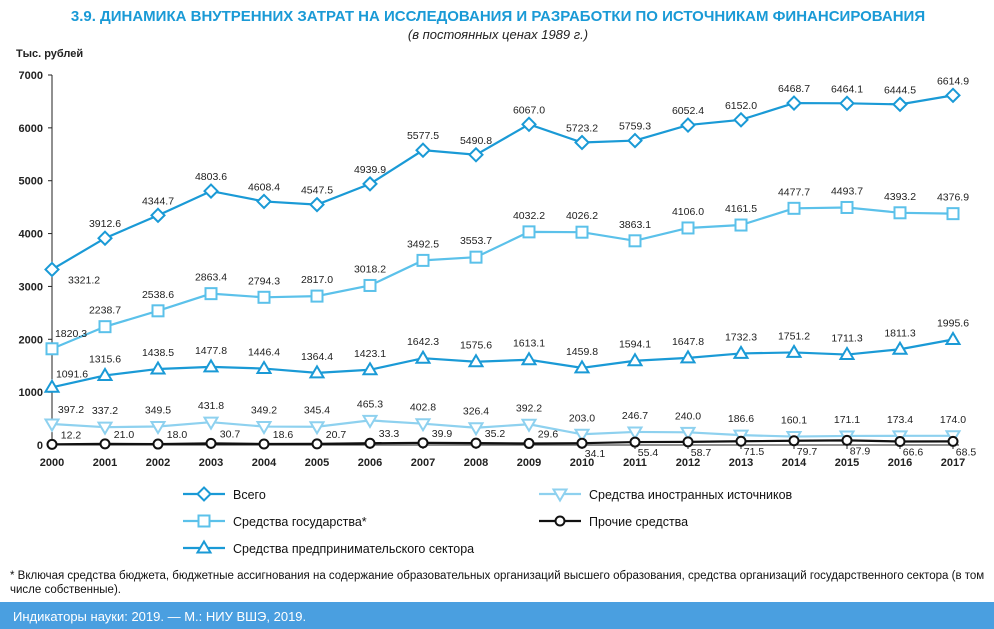  Describe the element at coordinates (741, 337) in the screenshot. I see `data-label: 1732.3` at that location.